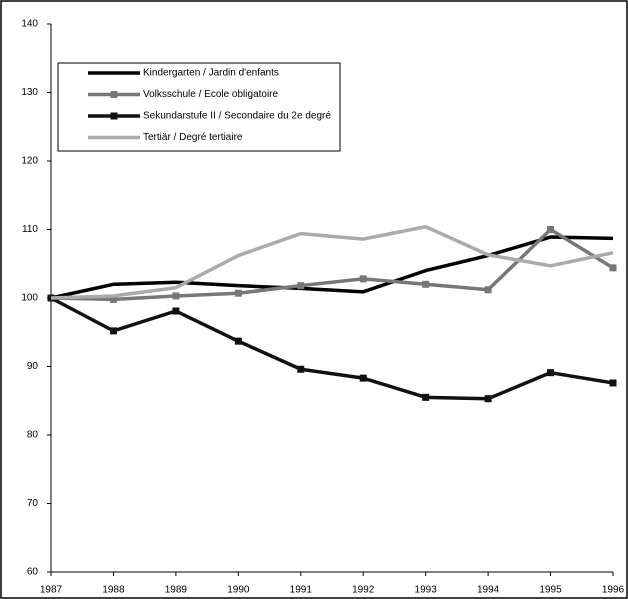 This screenshot has height=599, width=628. I want to click on x-tick-label: 1996, so click(613, 590).